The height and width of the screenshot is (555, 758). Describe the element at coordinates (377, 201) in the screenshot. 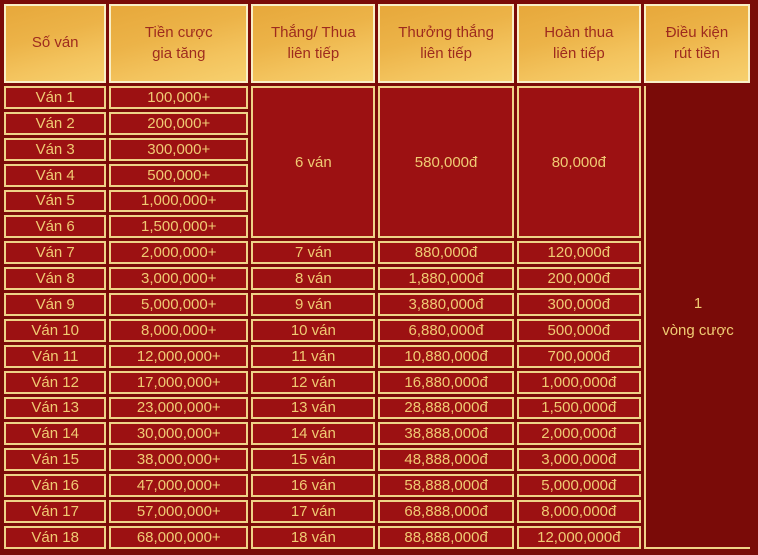

I see `table-row: Ván 5 1,000,000+` at that location.